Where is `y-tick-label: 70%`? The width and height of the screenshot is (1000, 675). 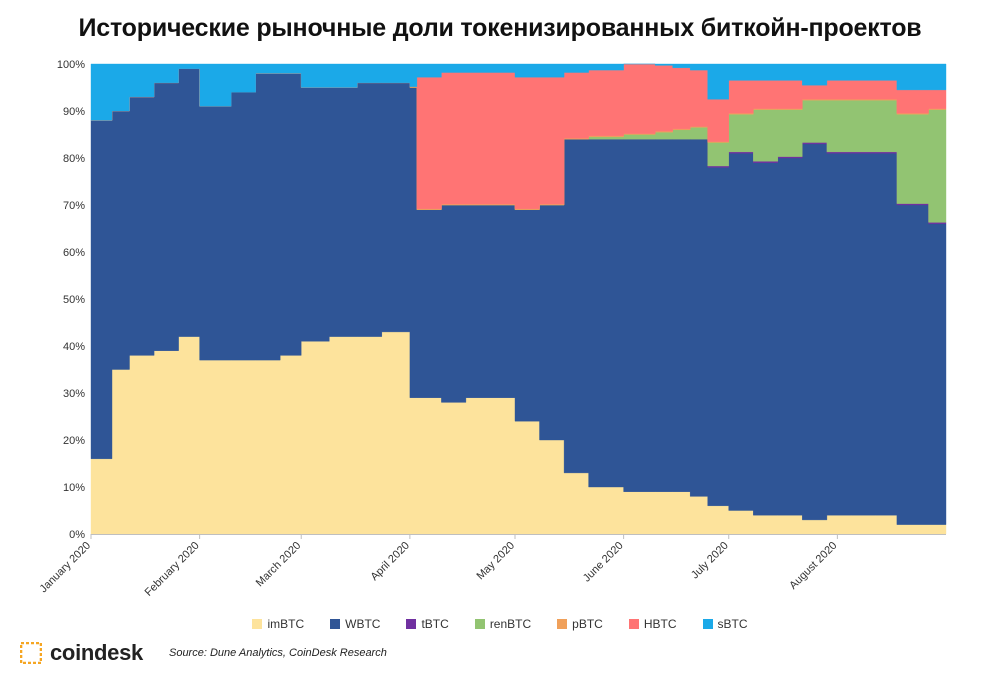
y-tick-label: 70% is located at coordinates (74, 206).